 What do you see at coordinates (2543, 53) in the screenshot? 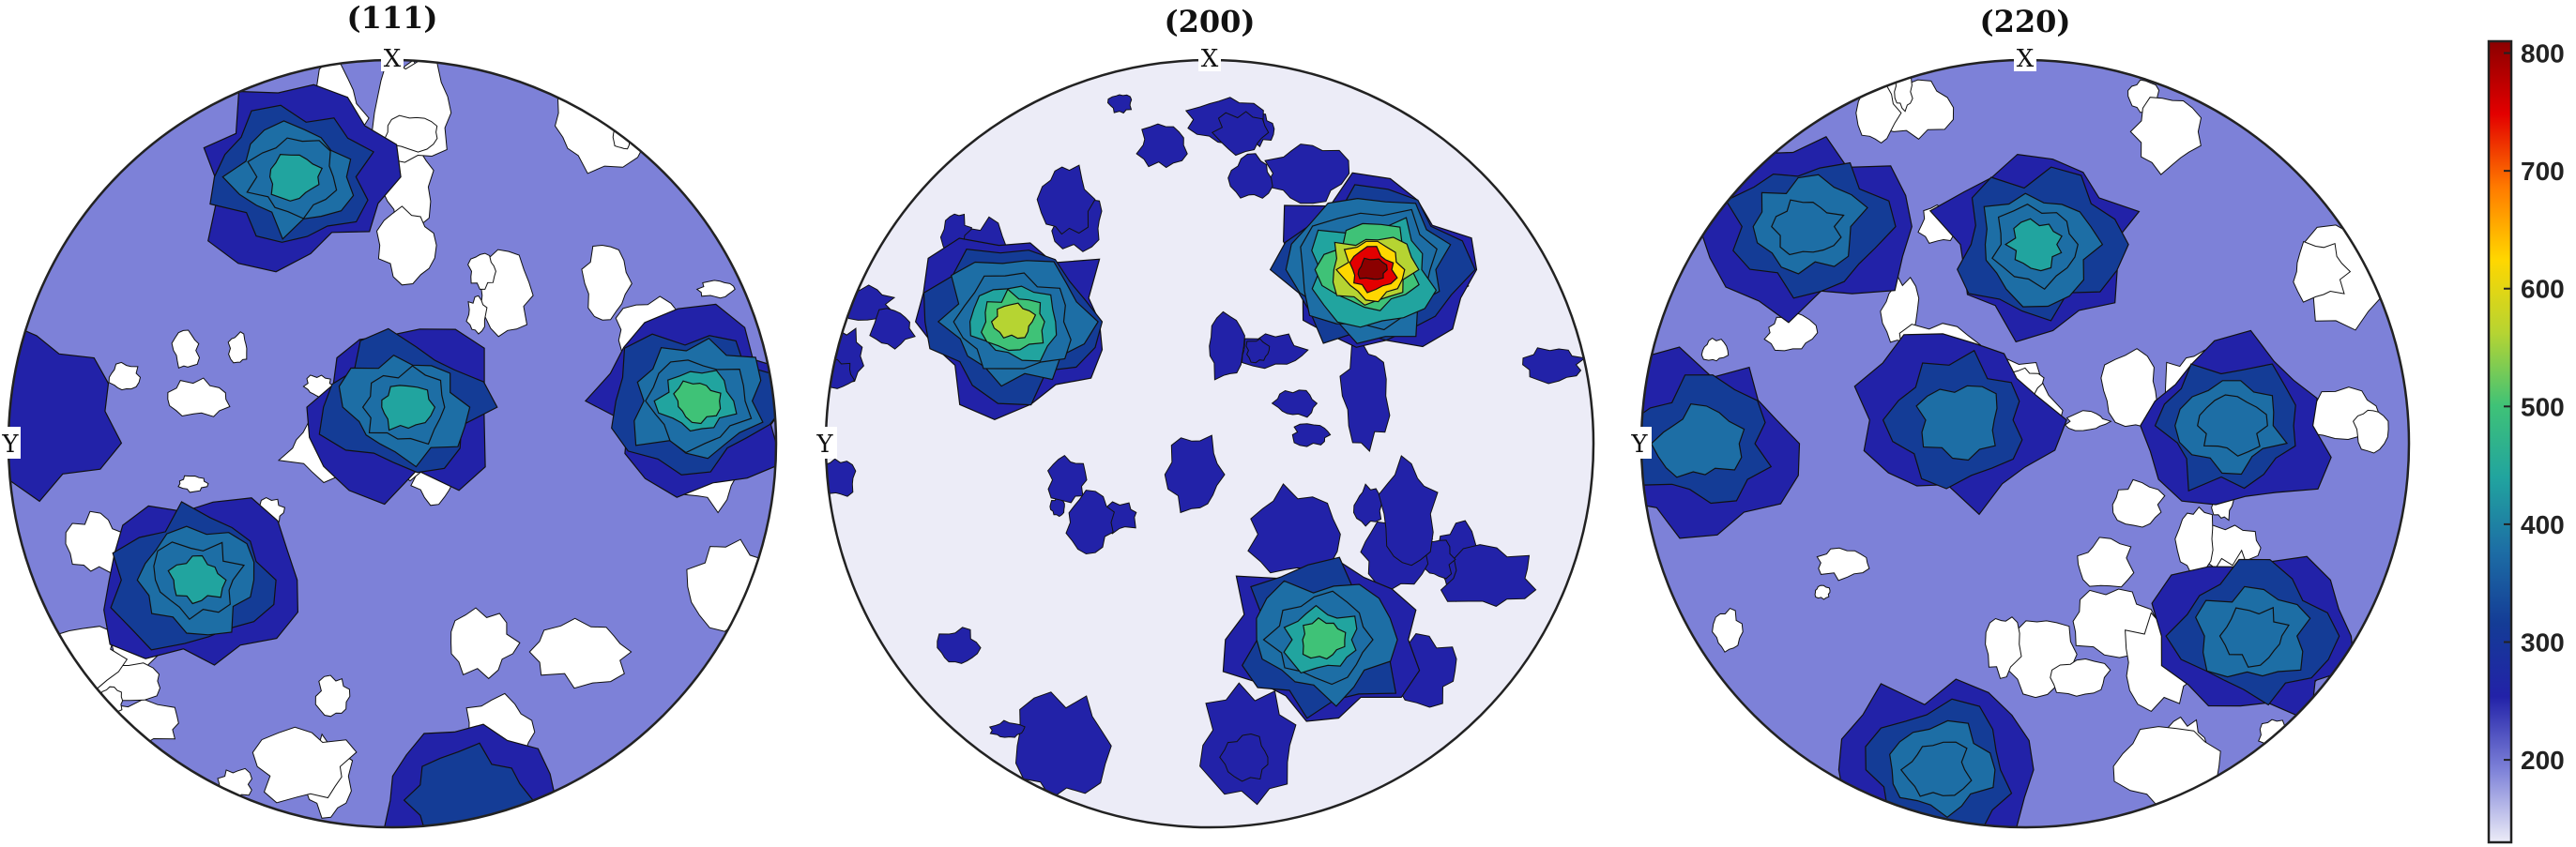
I see `colorbar-tick-label: 800` at bounding box center [2543, 53].